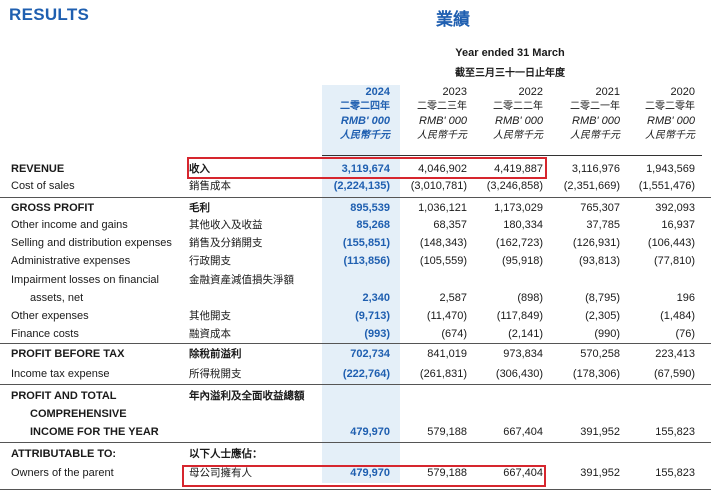 This screenshot has width=711, height=492. Describe the element at coordinates (519, 374) in the screenshot. I see `value-cell-2022: (306,430)` at that location.